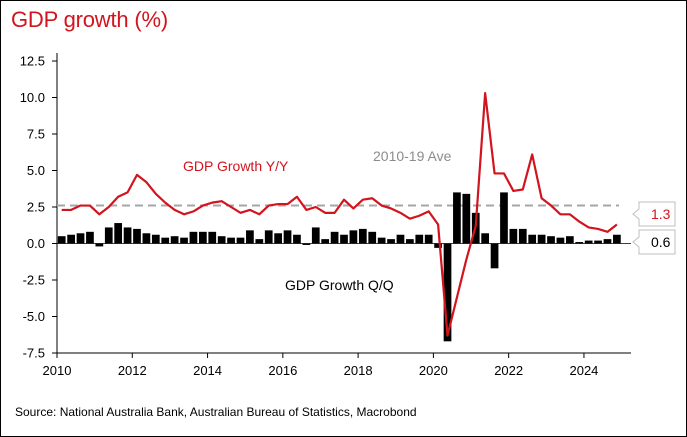 This screenshot has width=687, height=437. I want to click on y-tick-label: 10.0, so click(32, 97).